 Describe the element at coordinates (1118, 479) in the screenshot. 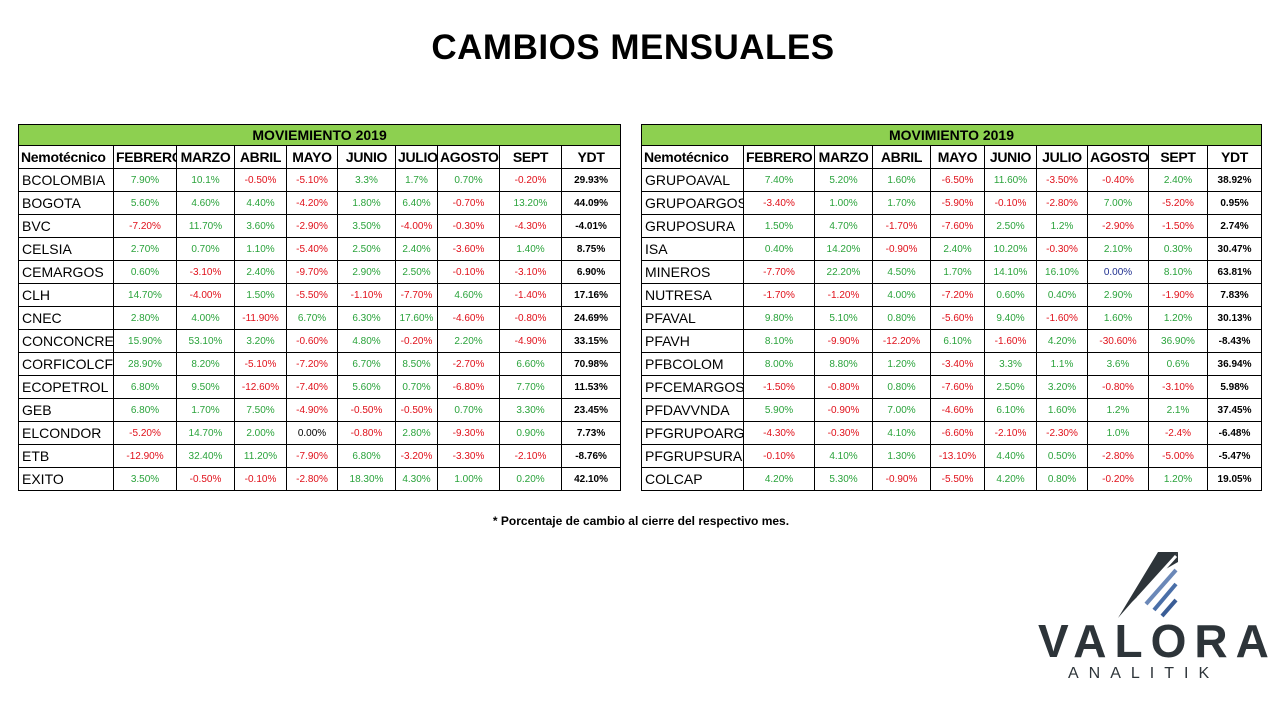

I see `change-cell: -0.20%` at that location.